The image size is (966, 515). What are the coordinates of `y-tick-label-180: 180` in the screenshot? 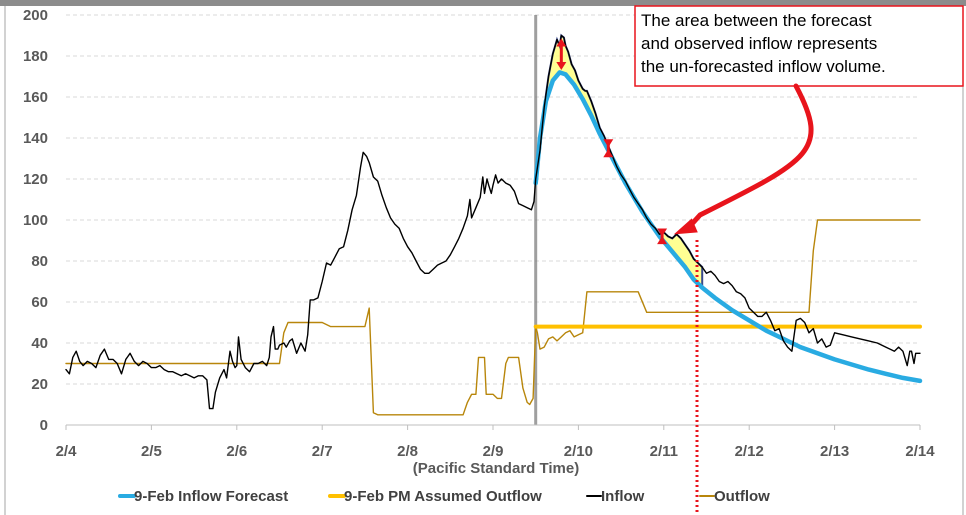 It's located at (35, 56).